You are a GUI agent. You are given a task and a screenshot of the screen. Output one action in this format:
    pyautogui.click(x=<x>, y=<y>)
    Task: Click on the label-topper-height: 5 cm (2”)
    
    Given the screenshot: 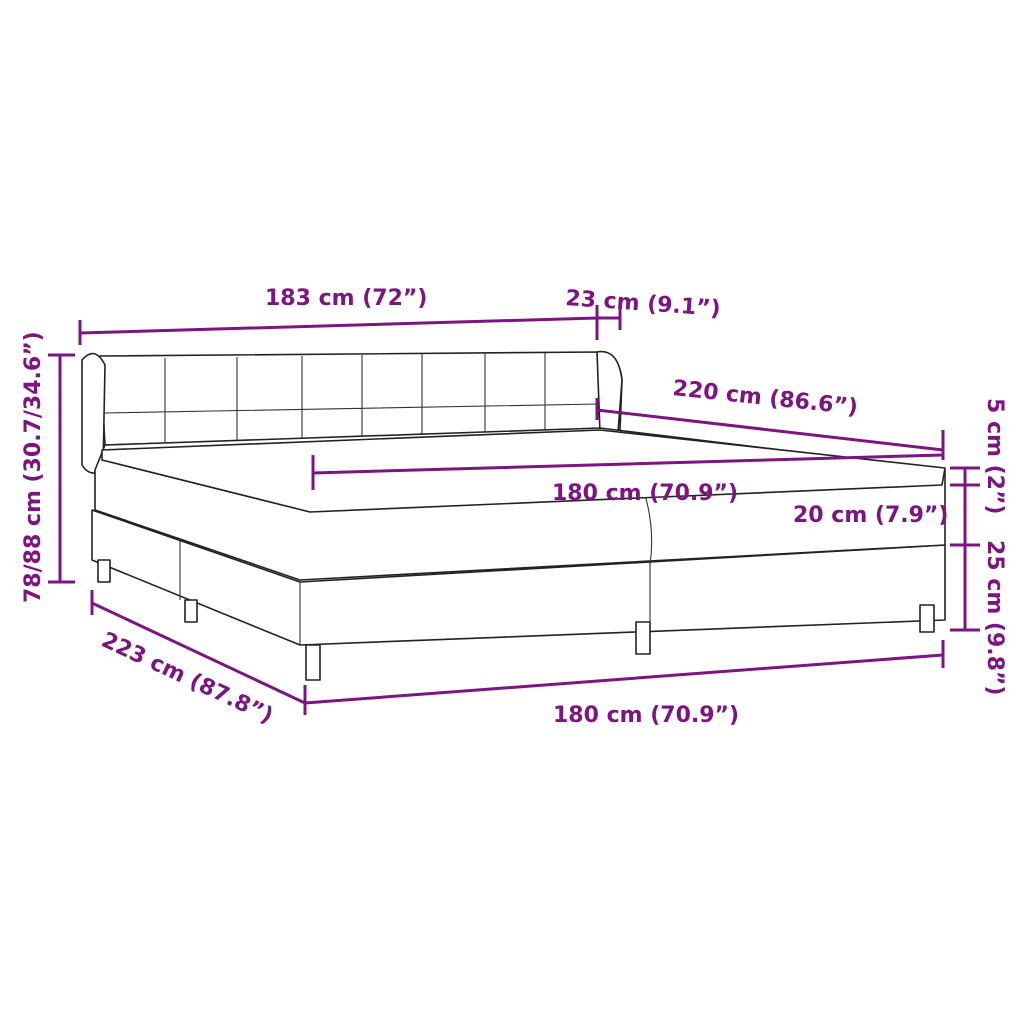 What is the action you would take?
    pyautogui.click(x=994, y=456)
    